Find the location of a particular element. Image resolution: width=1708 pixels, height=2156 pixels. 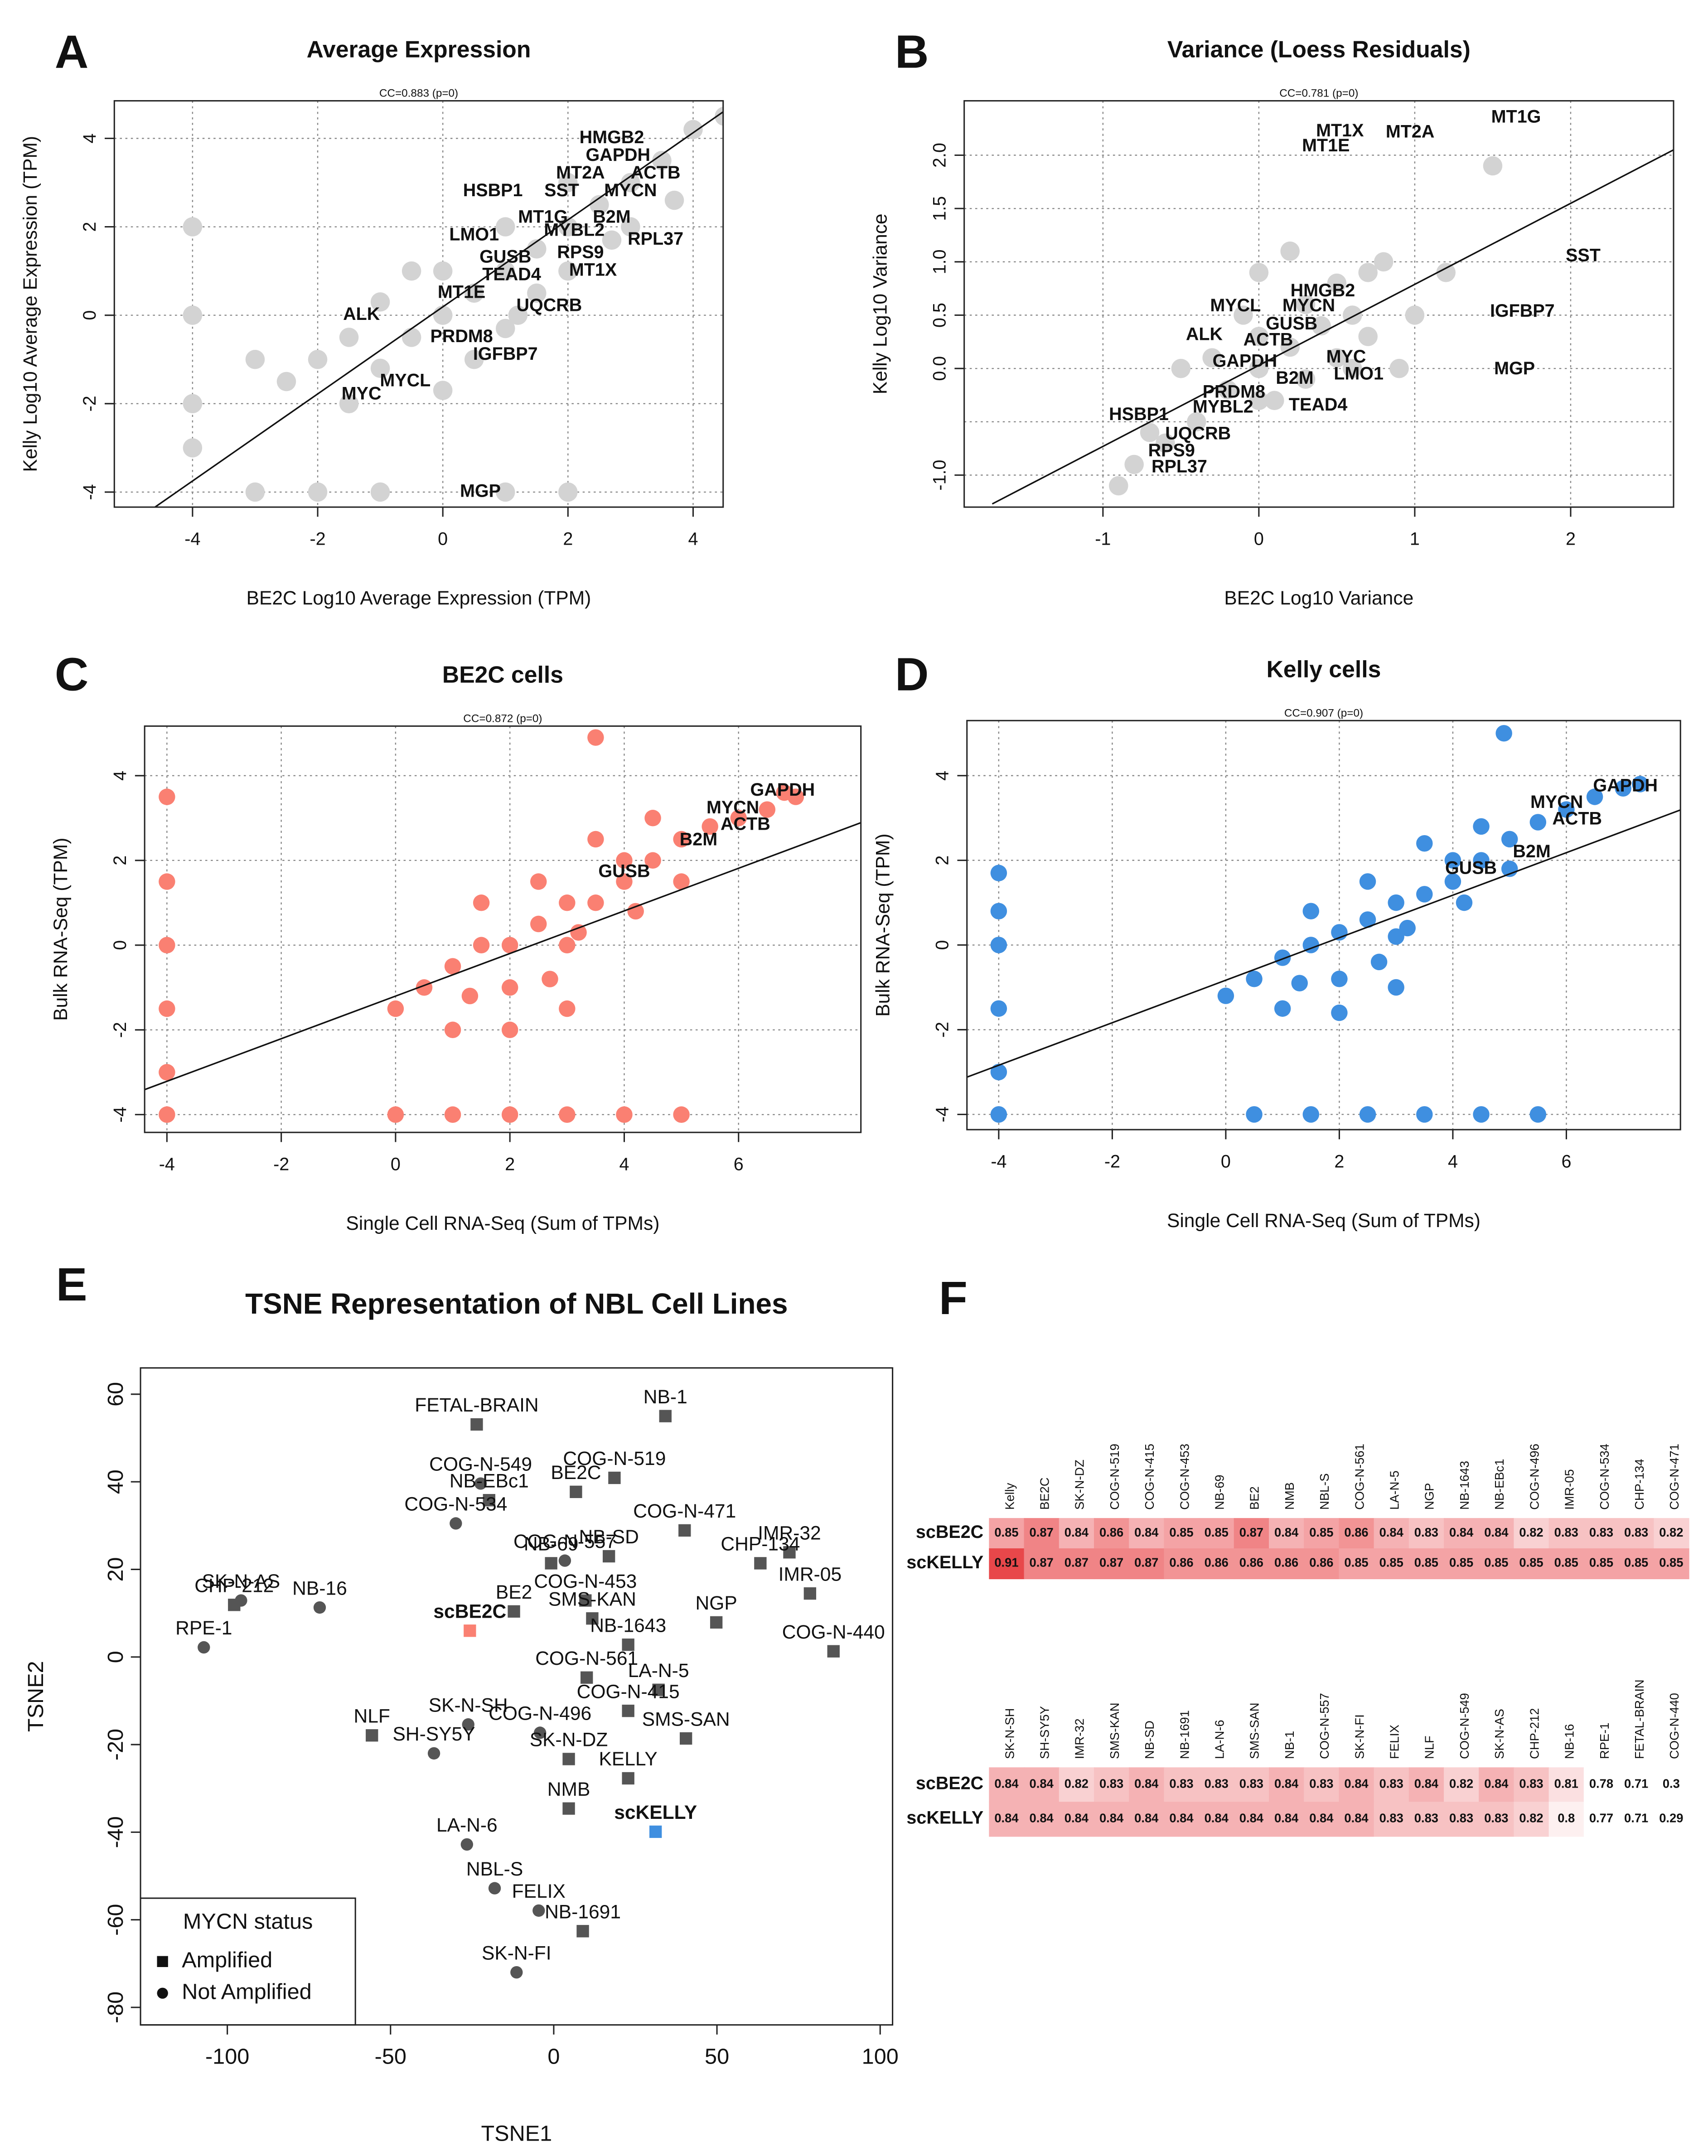

column-label: NB-SD is located at coordinates (1149, 1740).